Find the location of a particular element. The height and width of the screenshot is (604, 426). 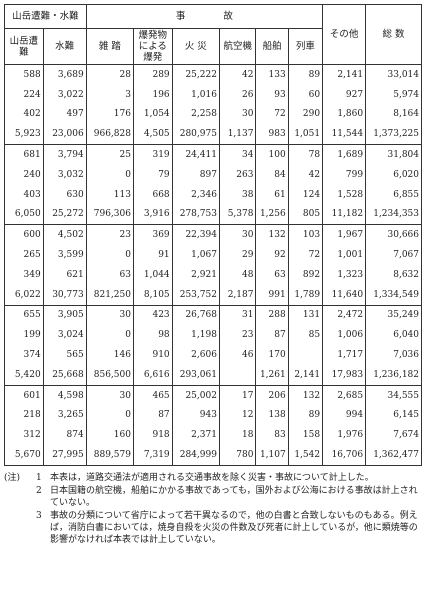

table-cell: 17 is located at coordinates (237, 395).